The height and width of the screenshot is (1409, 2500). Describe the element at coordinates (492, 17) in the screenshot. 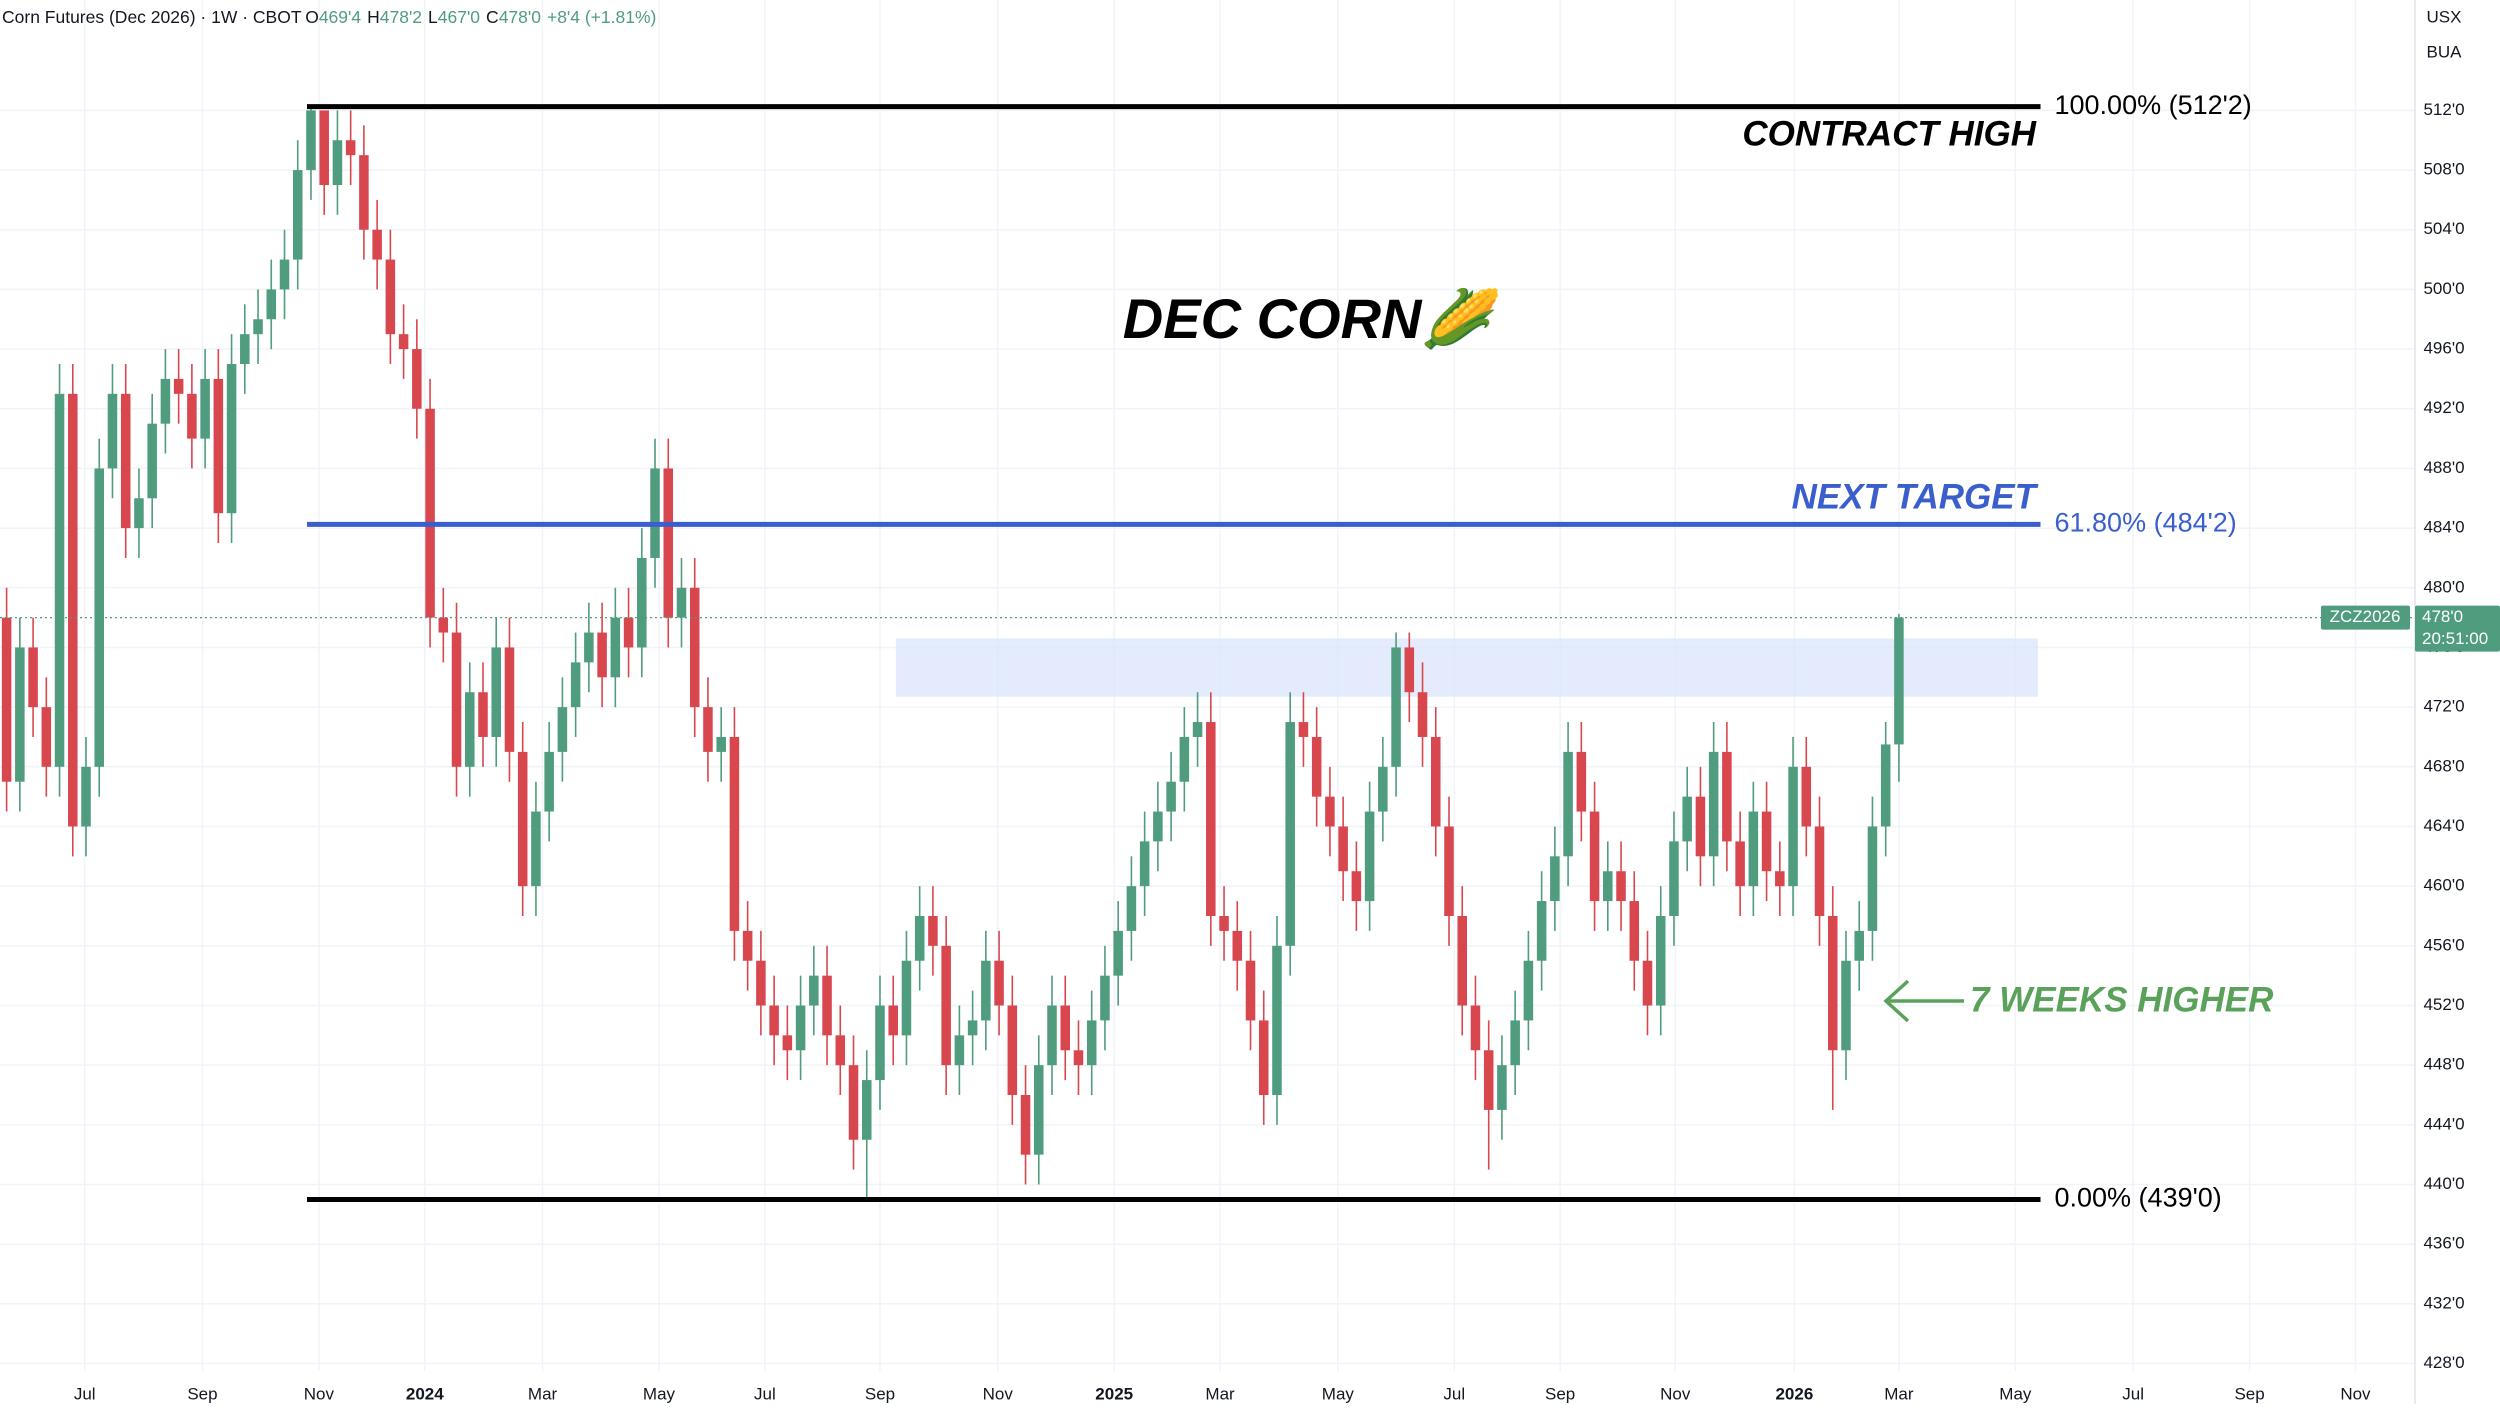

I see `c-label: C` at that location.